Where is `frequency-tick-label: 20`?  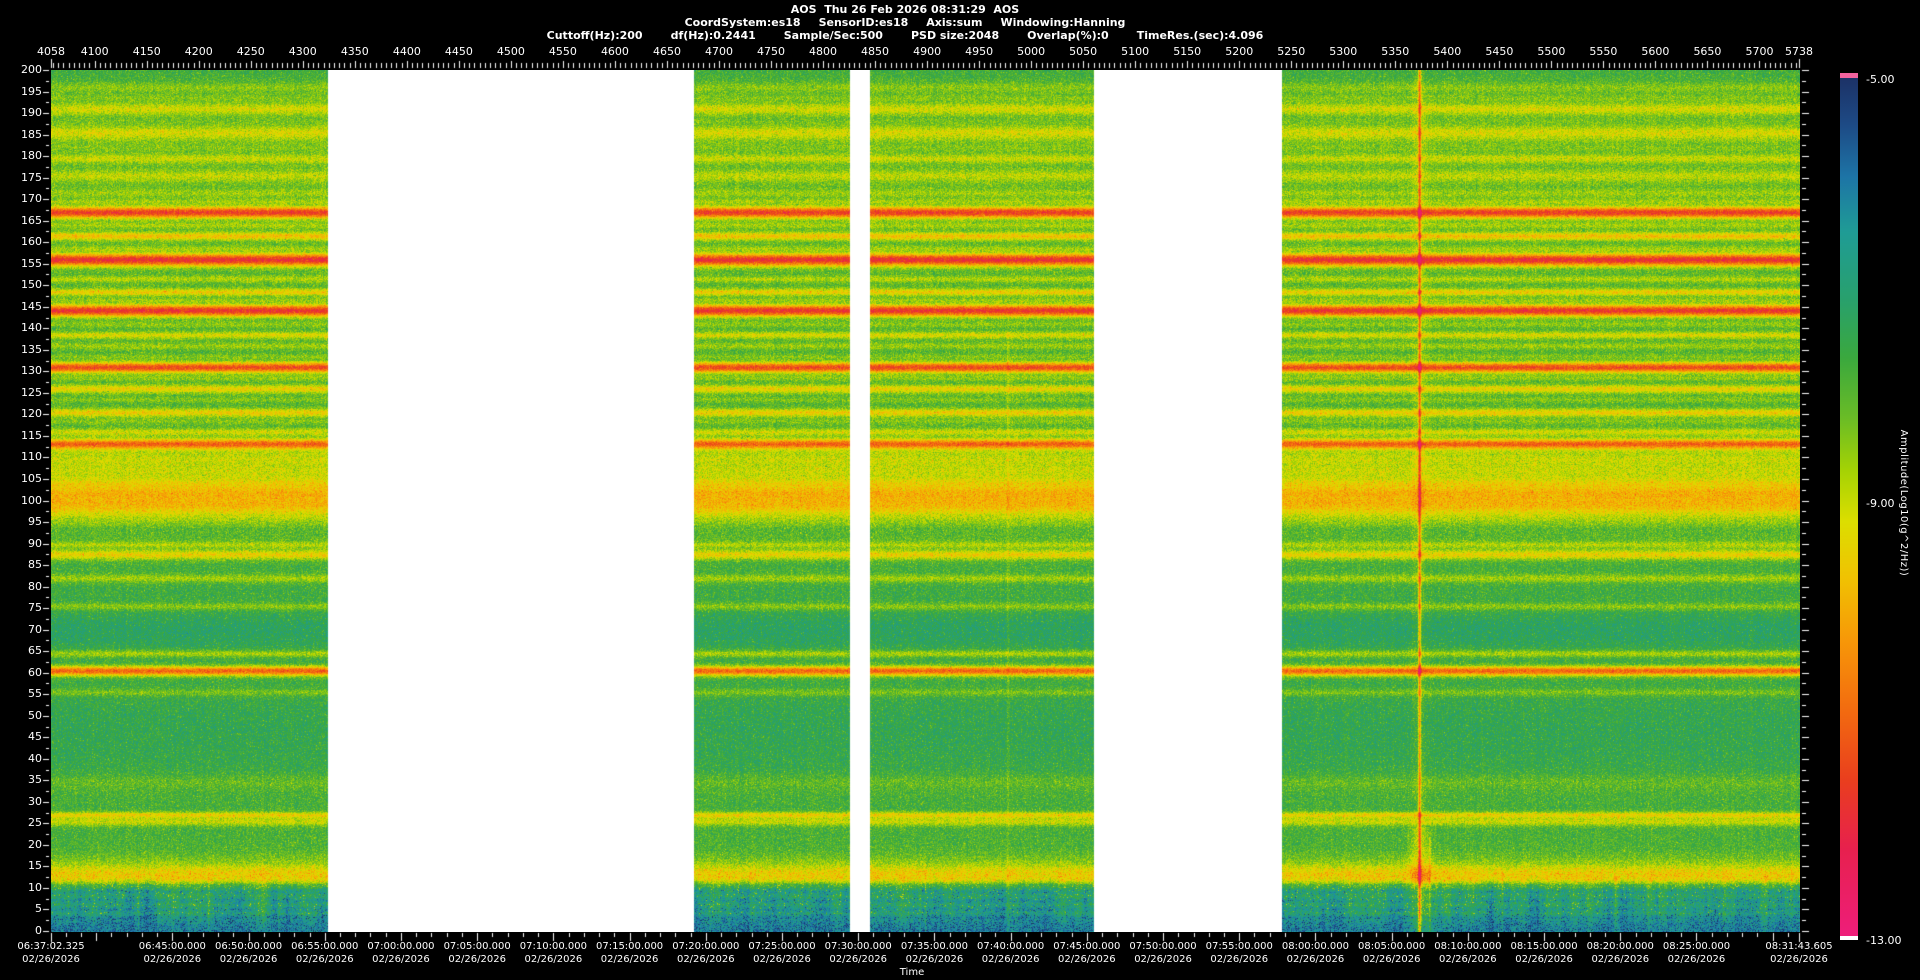 frequency-tick-label: 20 is located at coordinates (35, 844).